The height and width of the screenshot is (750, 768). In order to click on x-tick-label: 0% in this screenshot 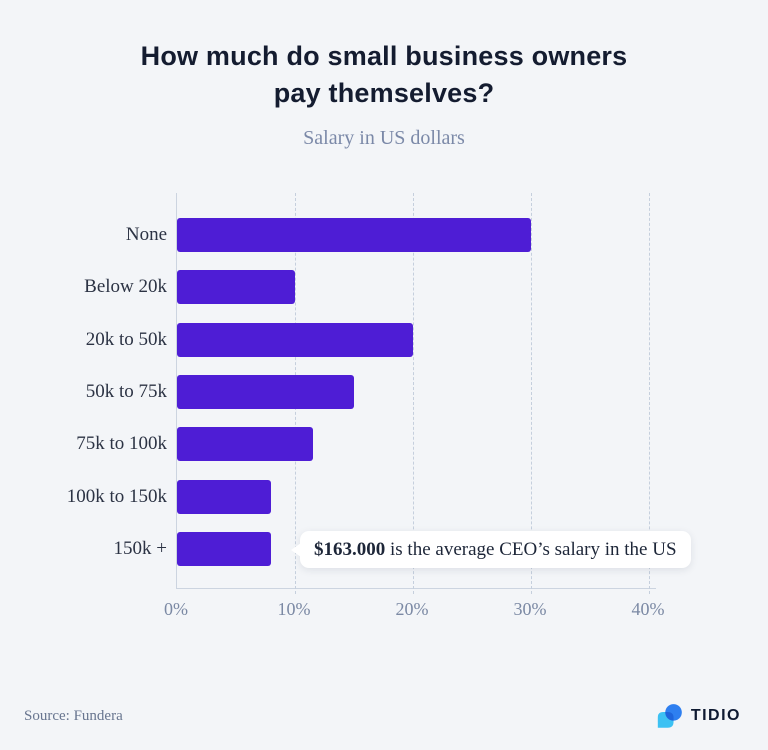, I will do `click(176, 609)`.